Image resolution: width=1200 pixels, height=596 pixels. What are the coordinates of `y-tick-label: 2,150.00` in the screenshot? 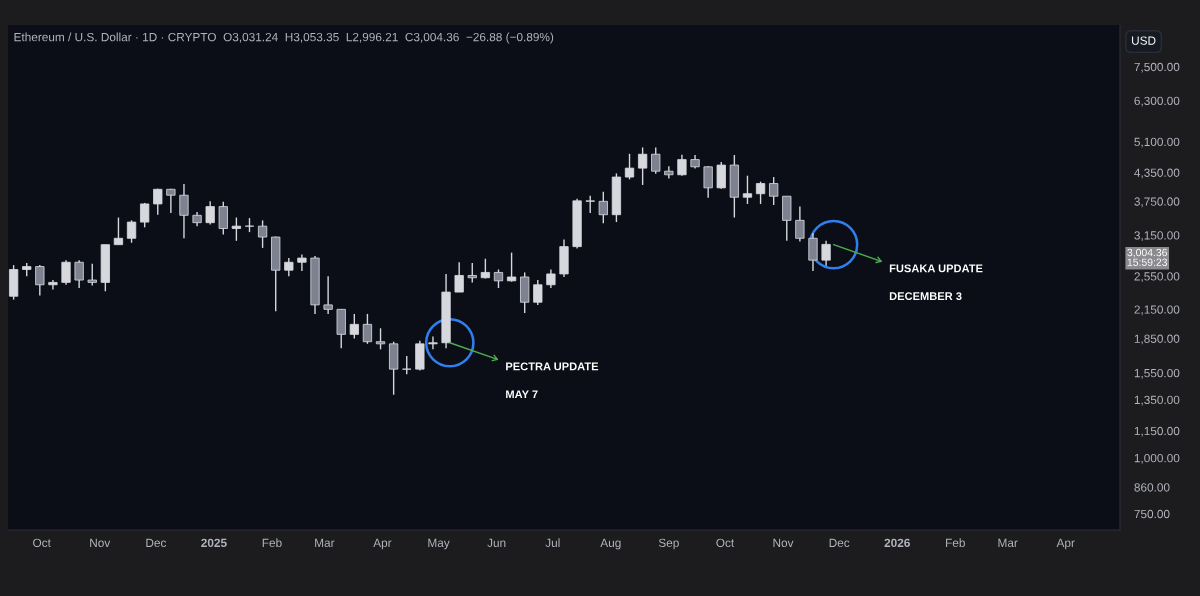 It's located at (1157, 310).